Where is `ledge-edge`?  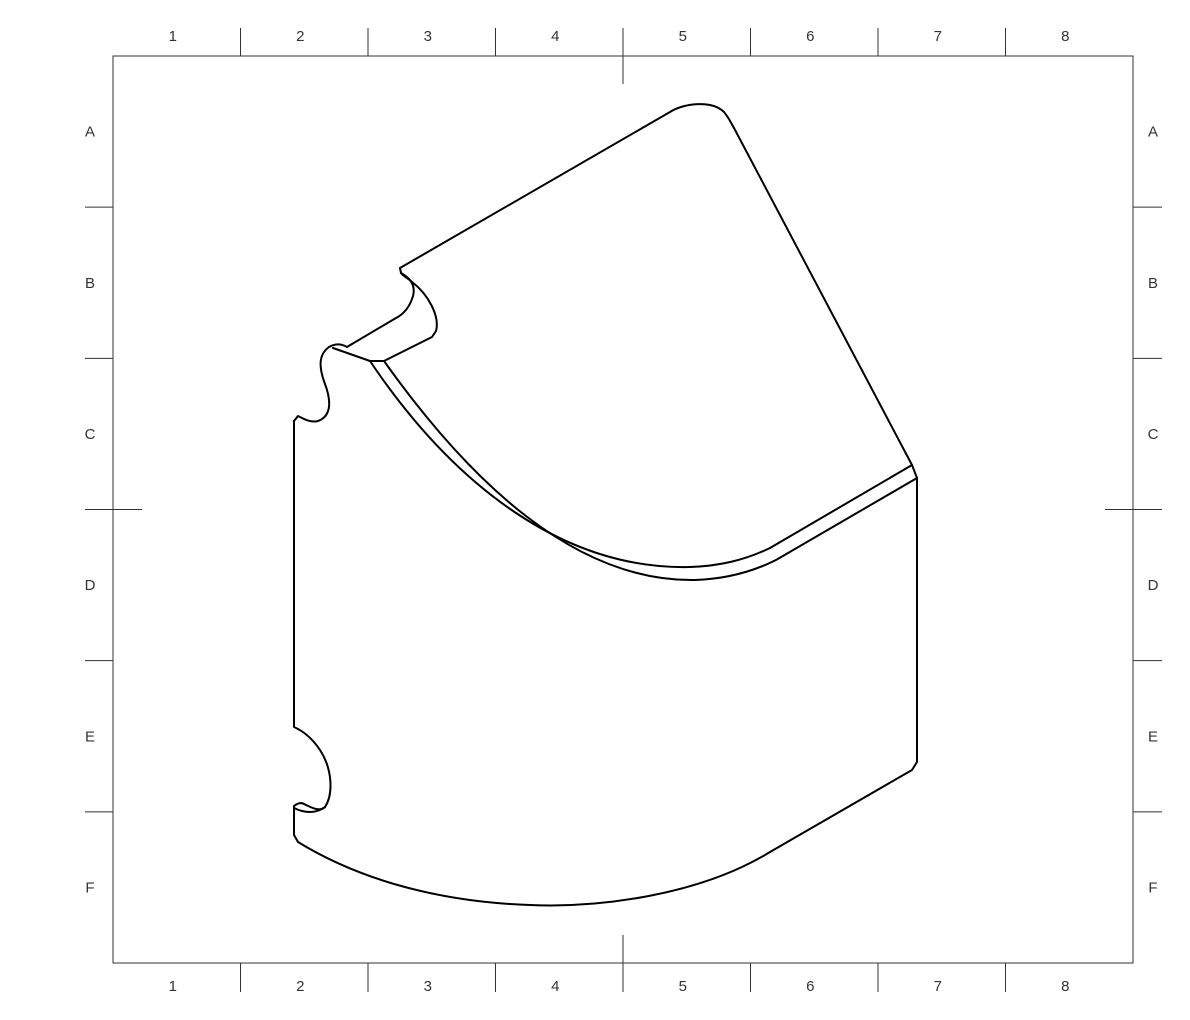
ledge-edge is located at coordinates (358, 354).